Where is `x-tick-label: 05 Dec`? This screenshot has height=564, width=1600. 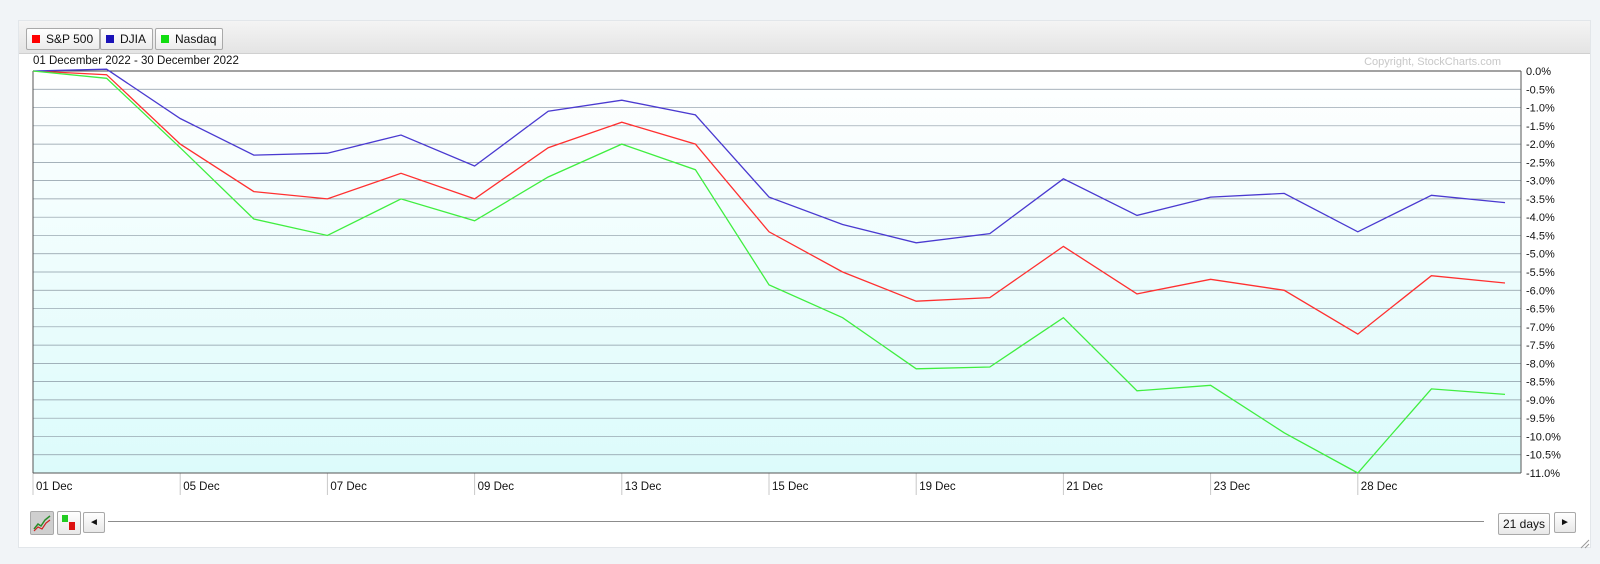 x-tick-label: 05 Dec is located at coordinates (201, 487).